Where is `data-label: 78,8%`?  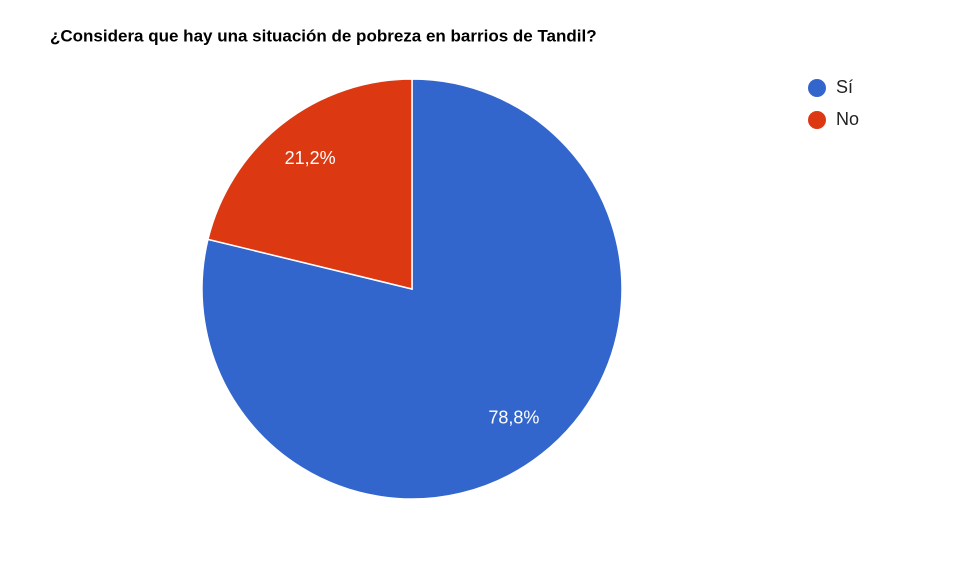
data-label: 78,8% is located at coordinates (513, 417).